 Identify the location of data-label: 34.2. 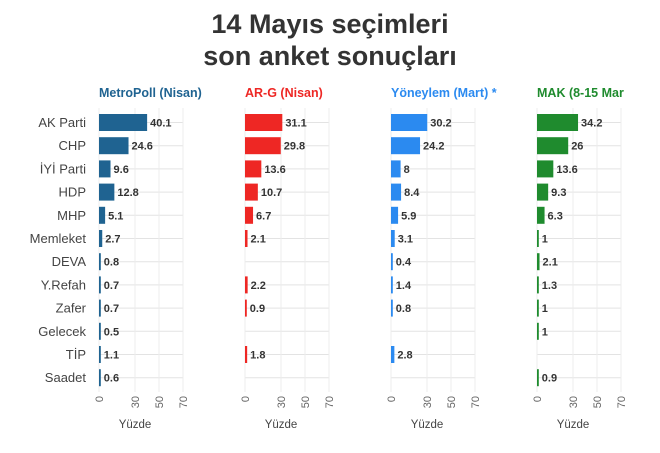
(591, 124).